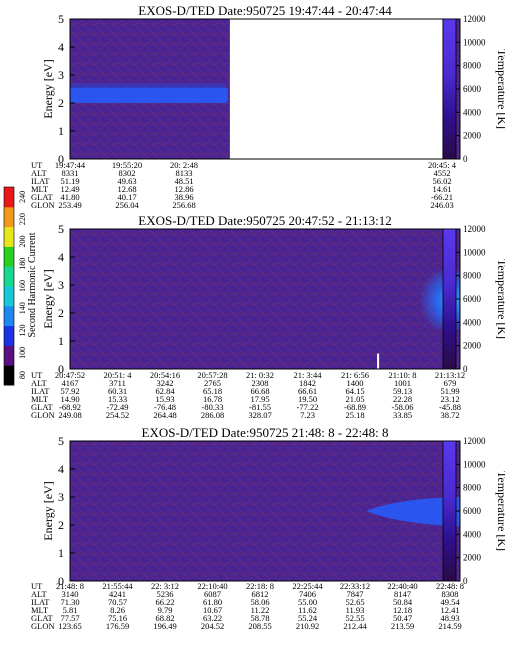 The image size is (505, 649). What do you see at coordinates (355, 610) in the screenshot?
I see `table-cell: 11.93` at bounding box center [355, 610].